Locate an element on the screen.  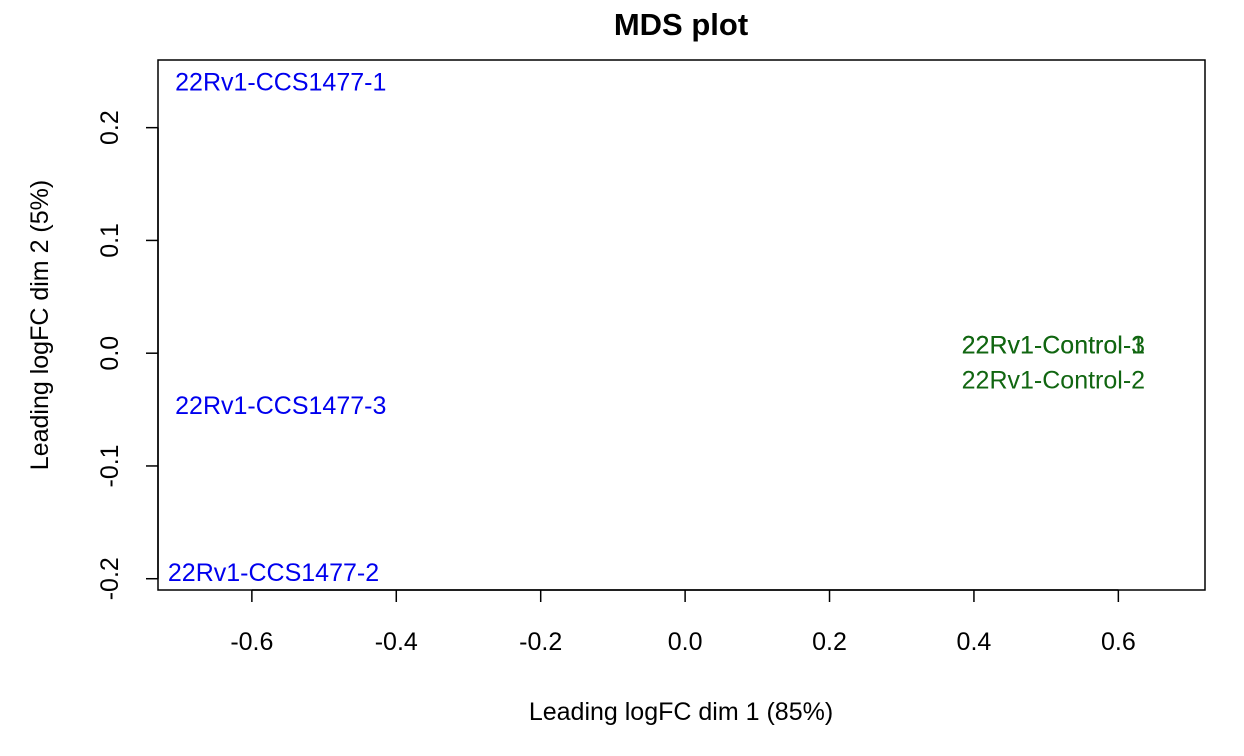
x-tick-label: 0.6 is located at coordinates (1118, 642).